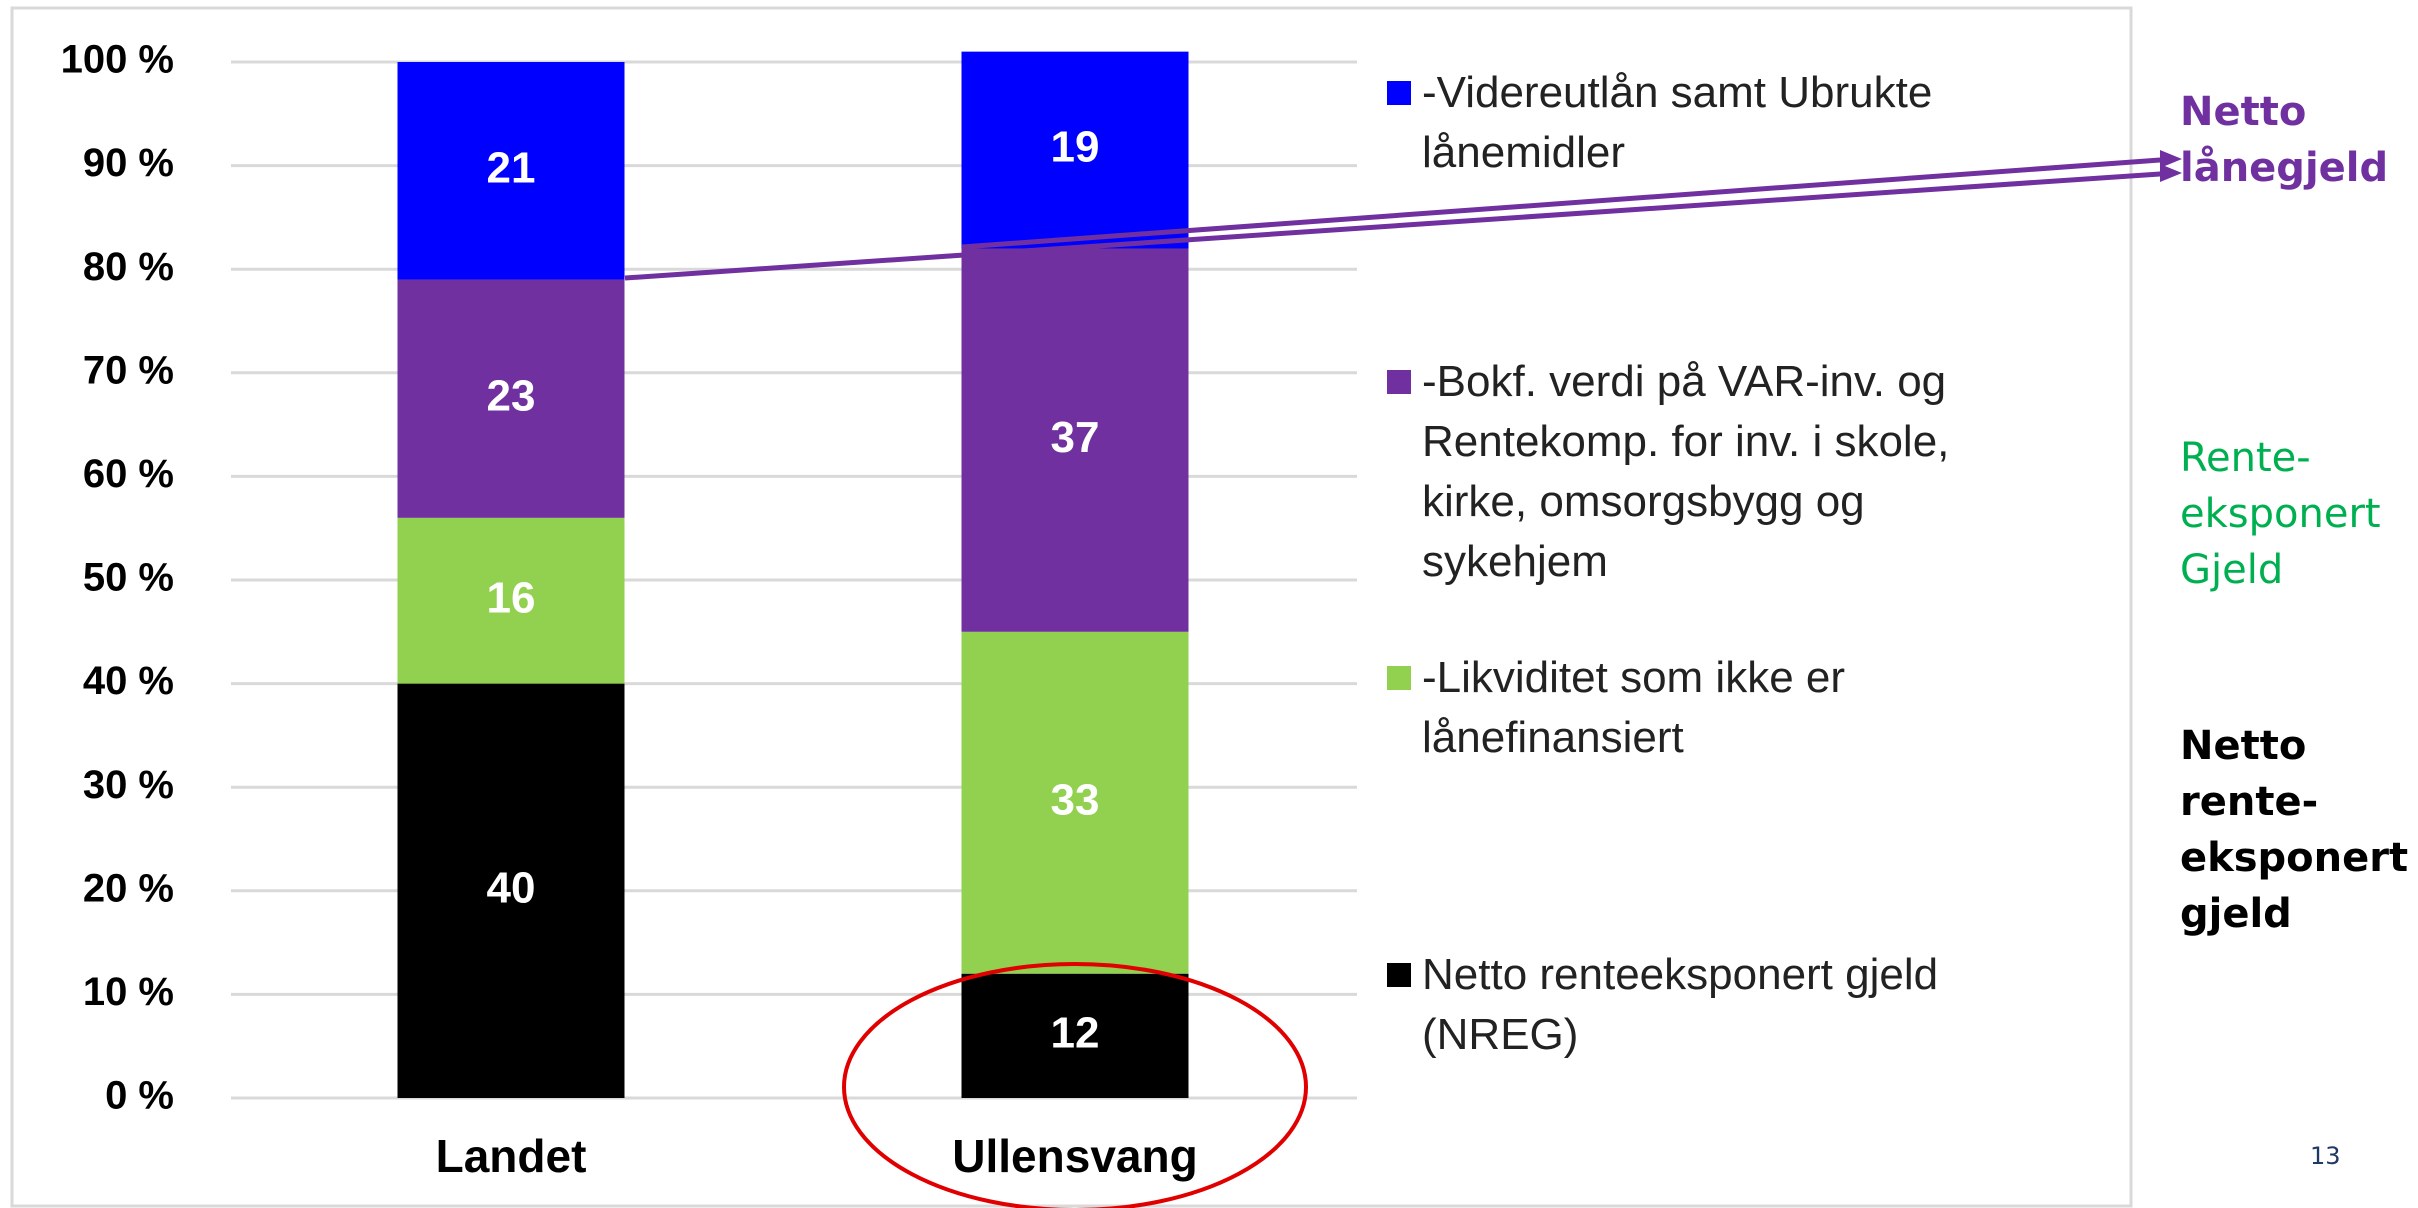  I want to click on highlight-ellipse, so click(1075, 1085).